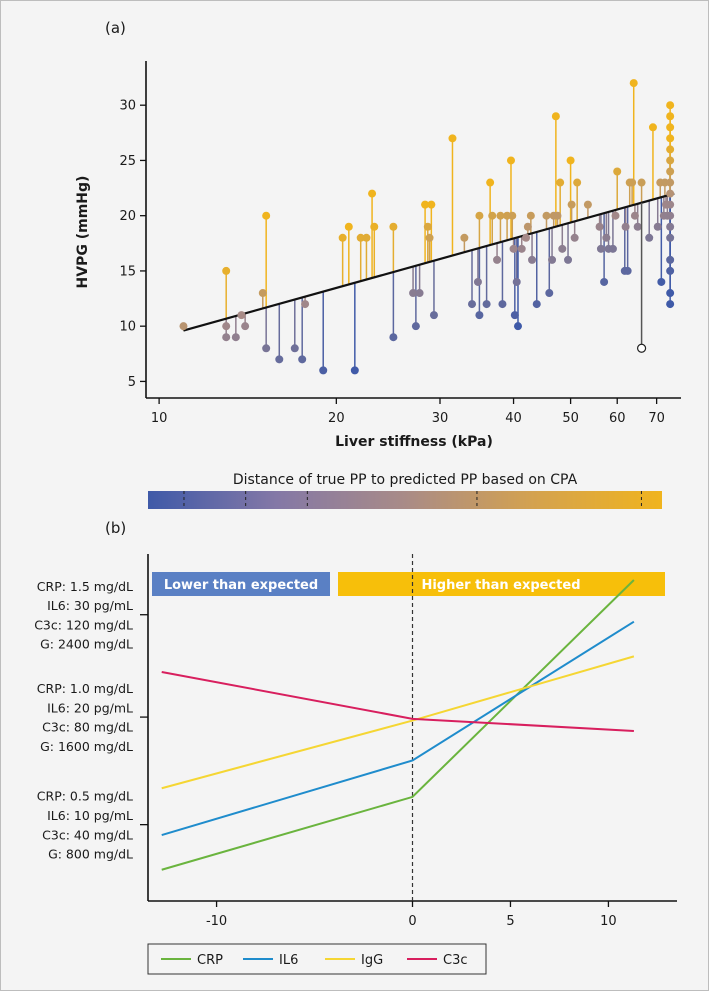 The image size is (709, 991). Describe the element at coordinates (501, 584) in the screenshot. I see `higher-than-expected-banner` at that location.